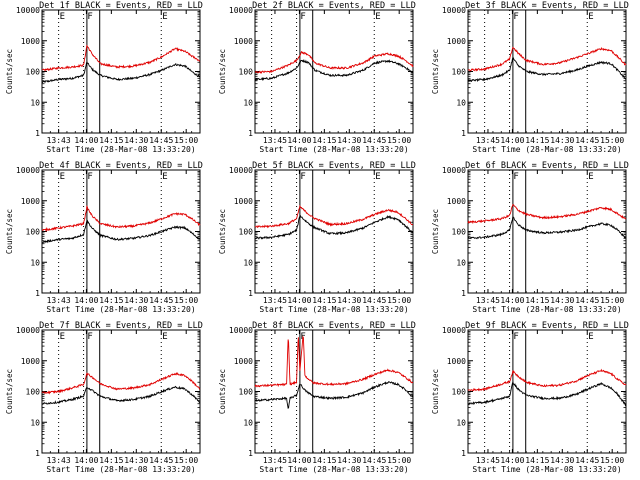 The width and height of the screenshot is (640, 480). What do you see at coordinates (547, 326) in the screenshot?
I see `chart-title: Det 9f BLACK = Events, RED = LLD` at bounding box center [547, 326].